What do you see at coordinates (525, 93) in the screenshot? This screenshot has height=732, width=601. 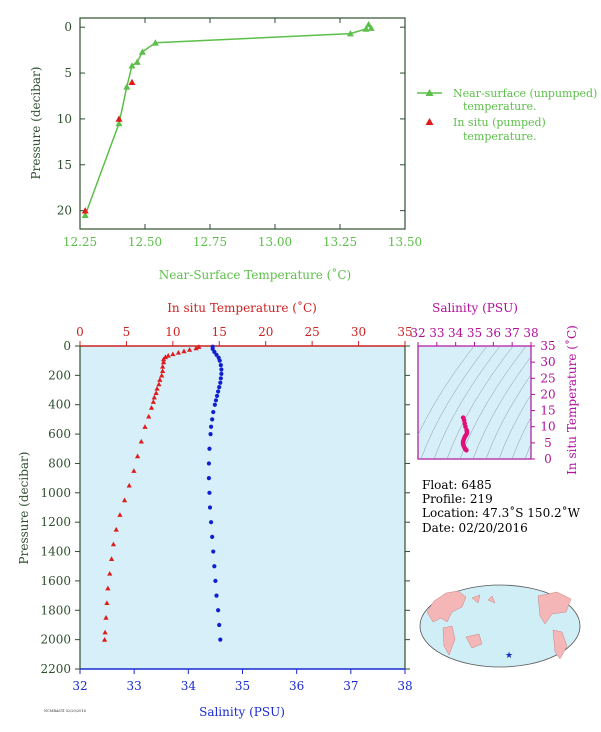 I see `legend-near-surface-label-1: Near-surface (unpumped)` at bounding box center [525, 93].